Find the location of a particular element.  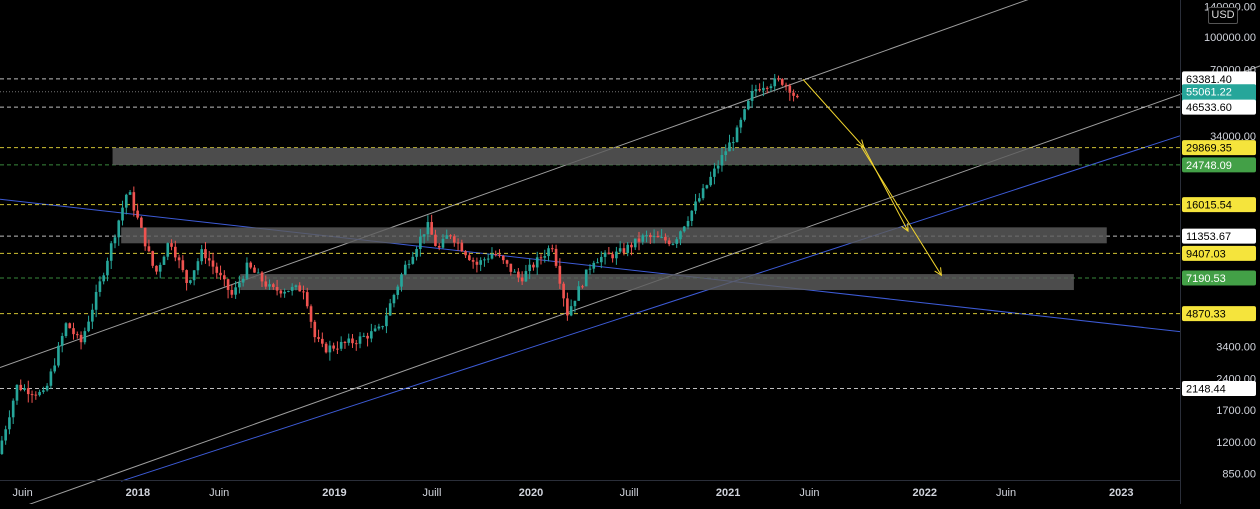

y-tick-label-1: 100000.00 is located at coordinates (1230, 38).